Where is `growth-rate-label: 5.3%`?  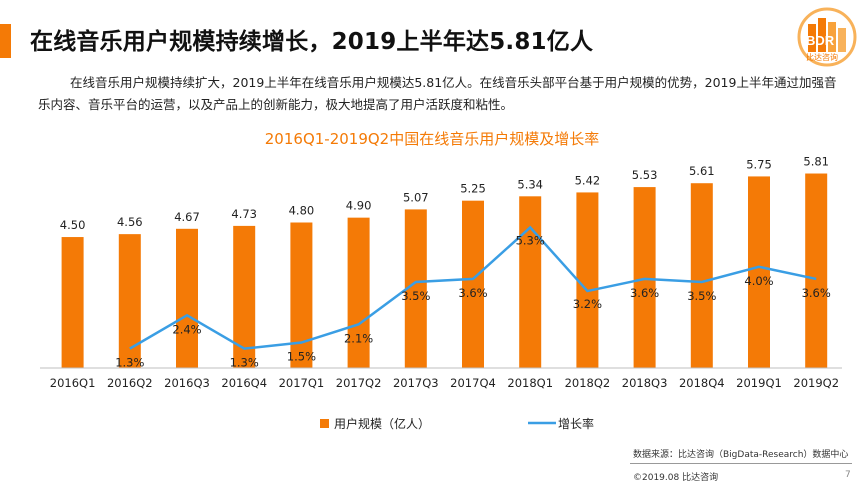
growth-rate-label: 5.3% is located at coordinates (530, 240).